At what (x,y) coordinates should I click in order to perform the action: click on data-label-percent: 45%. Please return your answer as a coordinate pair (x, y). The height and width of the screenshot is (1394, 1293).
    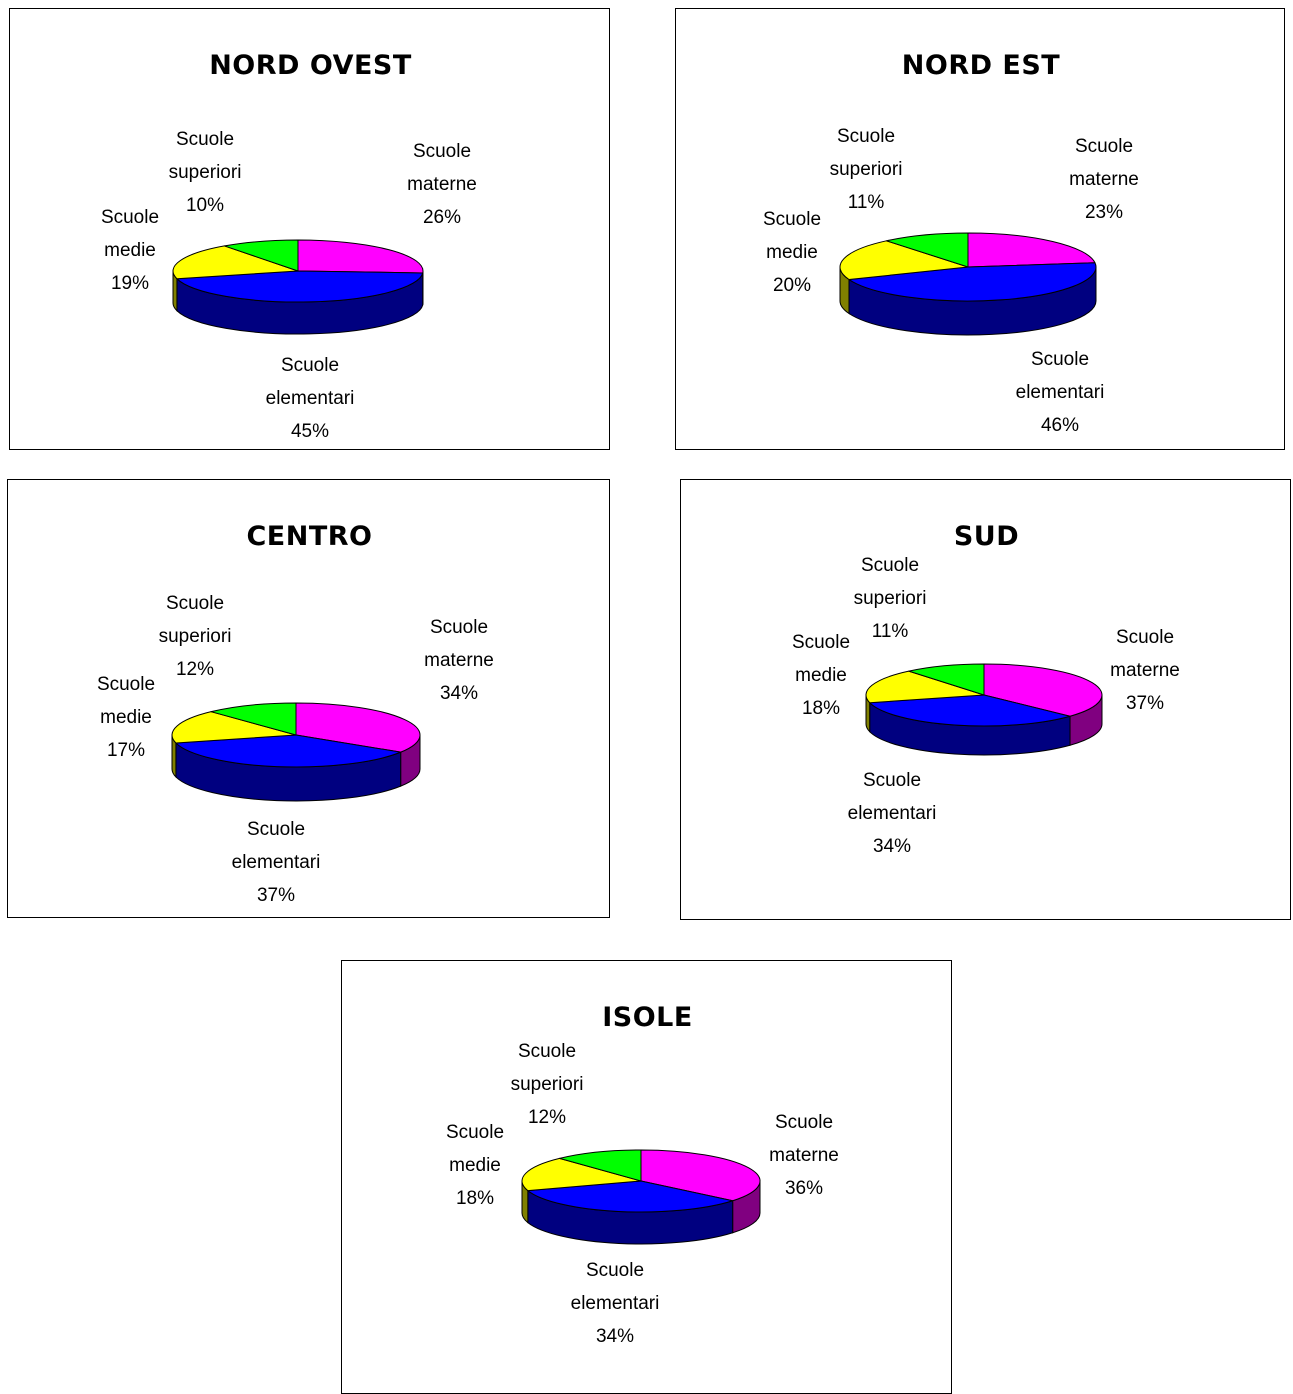
    Looking at the image, I should click on (310, 431).